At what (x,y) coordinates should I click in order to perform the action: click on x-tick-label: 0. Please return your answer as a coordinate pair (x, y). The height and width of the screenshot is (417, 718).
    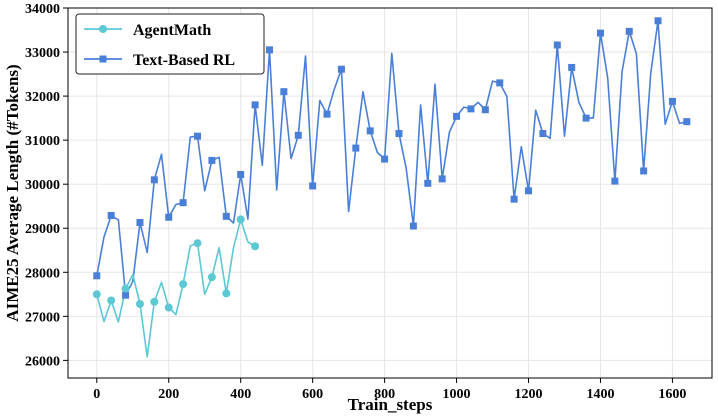
    Looking at the image, I should click on (96, 394).